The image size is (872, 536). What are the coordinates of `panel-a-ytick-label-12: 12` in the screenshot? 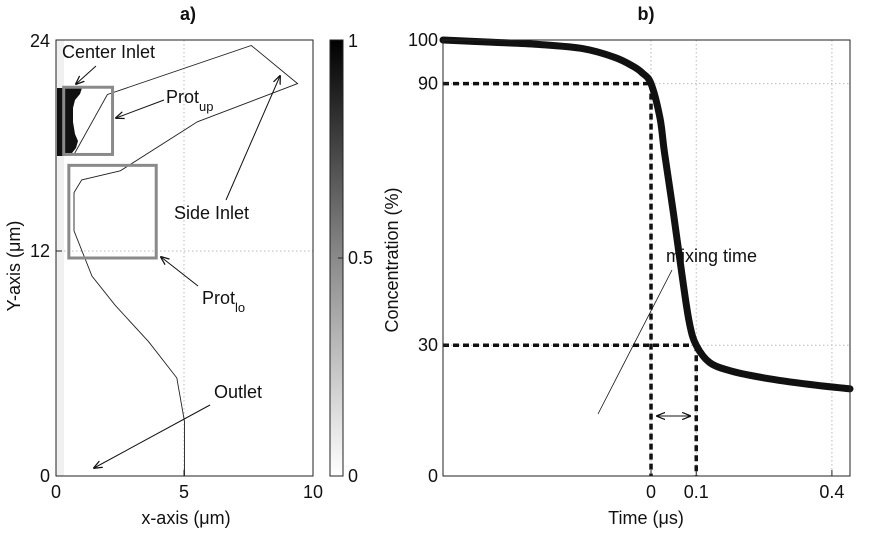 It's located at (40, 251).